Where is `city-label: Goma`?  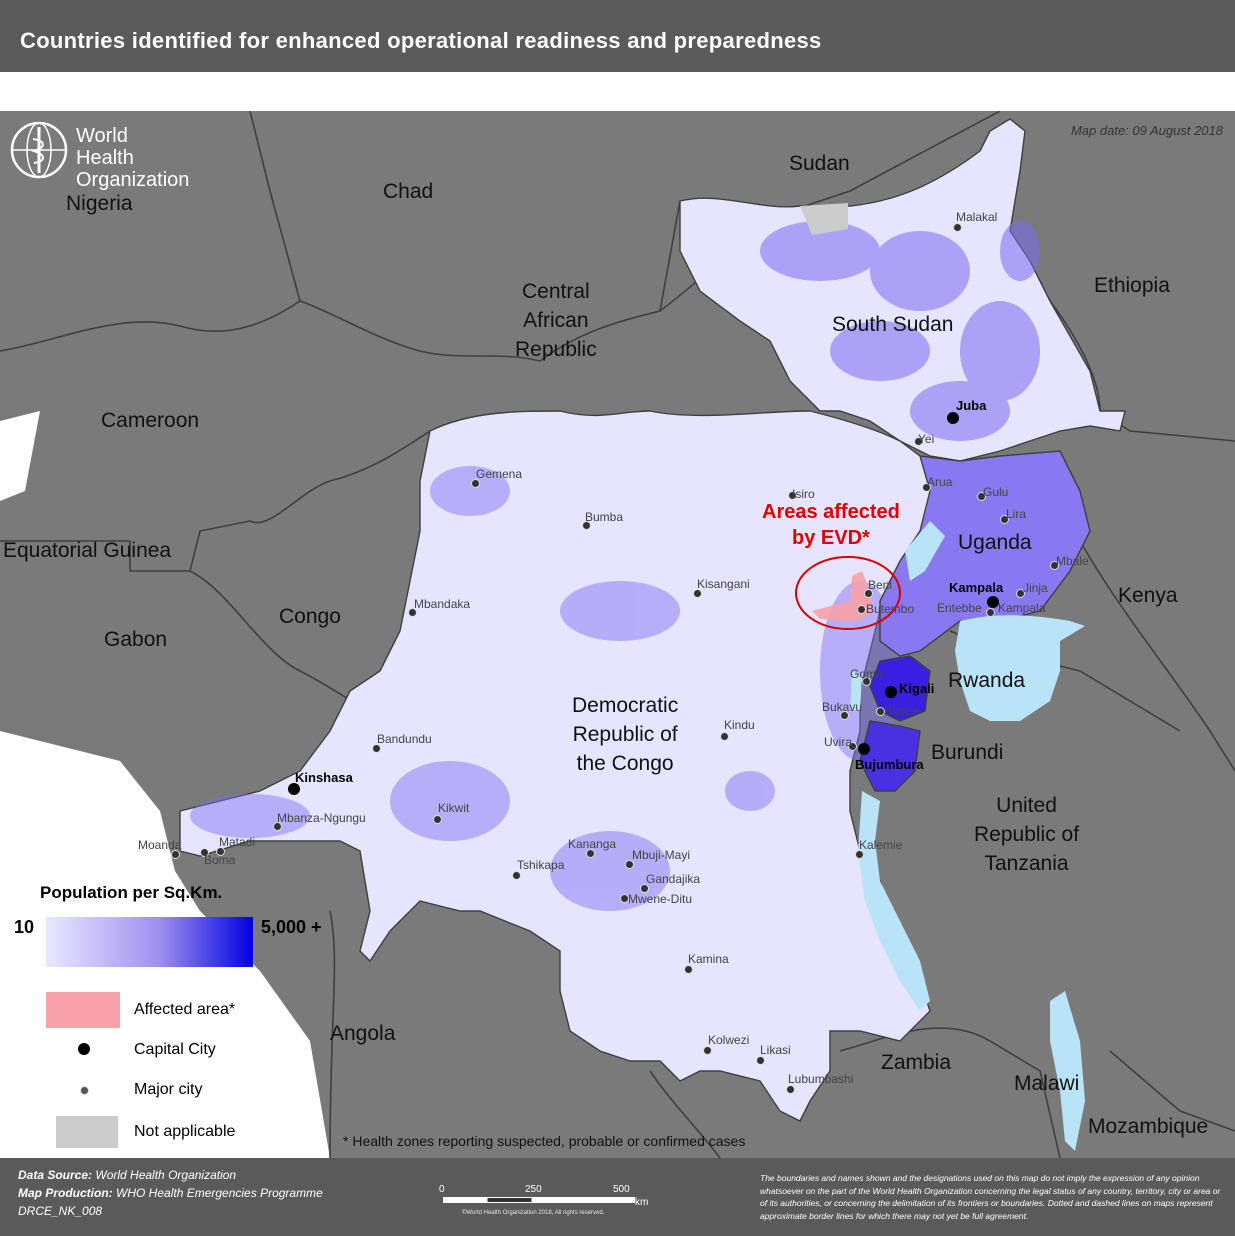 city-label: Goma is located at coordinates (866, 674).